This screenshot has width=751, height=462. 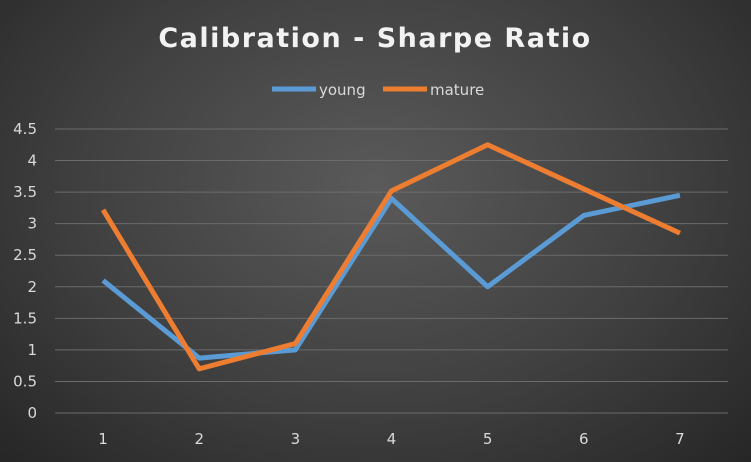 I want to click on y-tick-label: 1.5, so click(x=25, y=318).